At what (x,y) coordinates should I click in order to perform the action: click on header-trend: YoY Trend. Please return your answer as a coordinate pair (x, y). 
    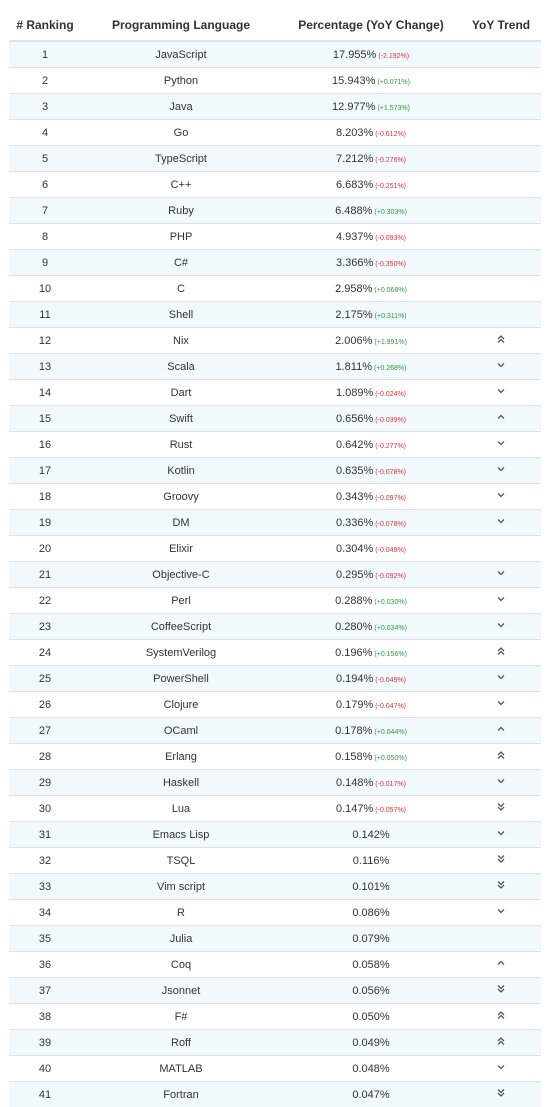
    Looking at the image, I should click on (501, 25).